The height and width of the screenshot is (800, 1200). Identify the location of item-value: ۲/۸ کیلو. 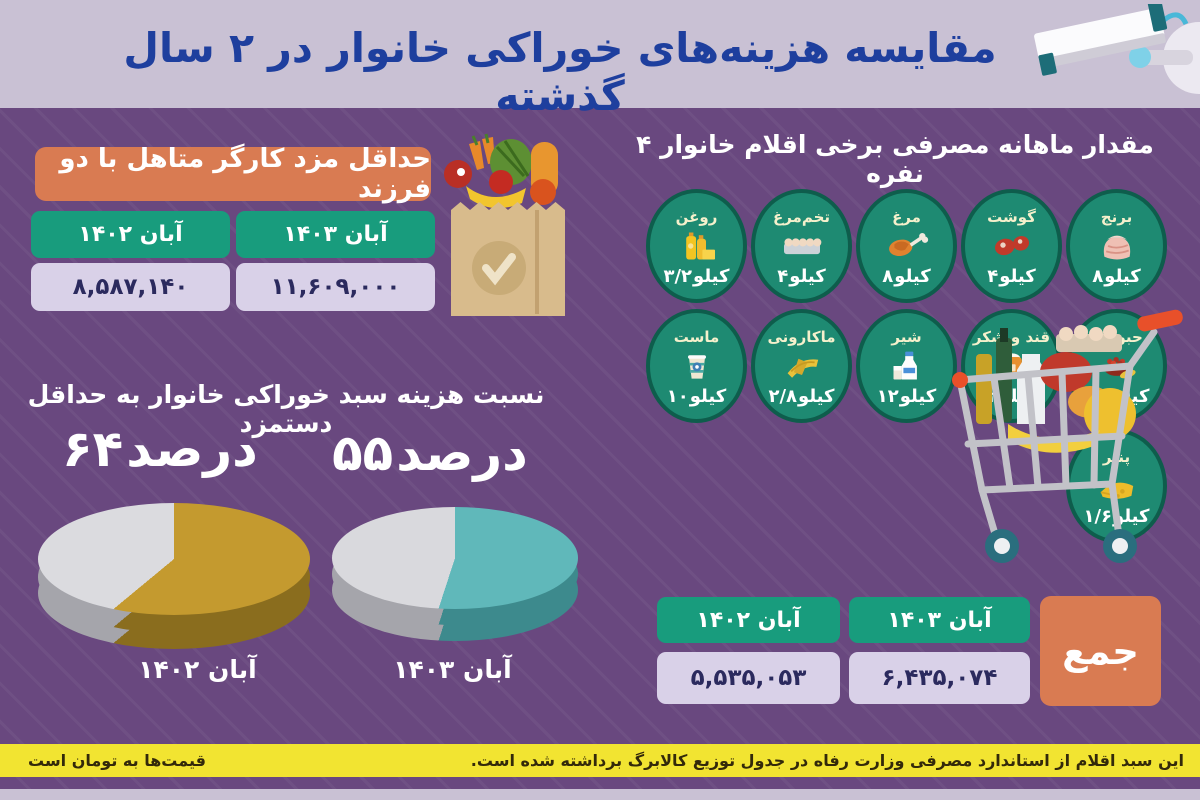
(802, 396).